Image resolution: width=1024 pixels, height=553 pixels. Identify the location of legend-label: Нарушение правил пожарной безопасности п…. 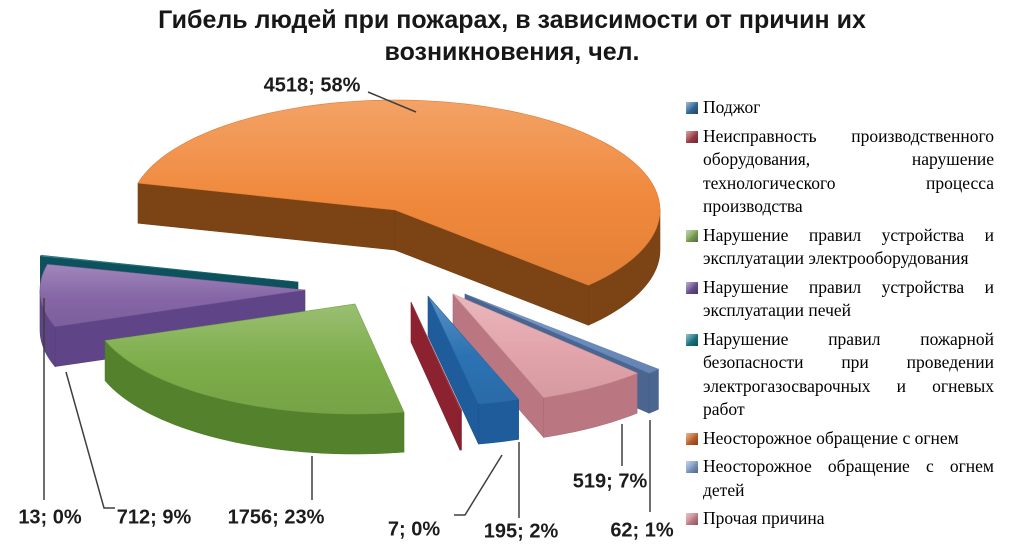
(848, 374).